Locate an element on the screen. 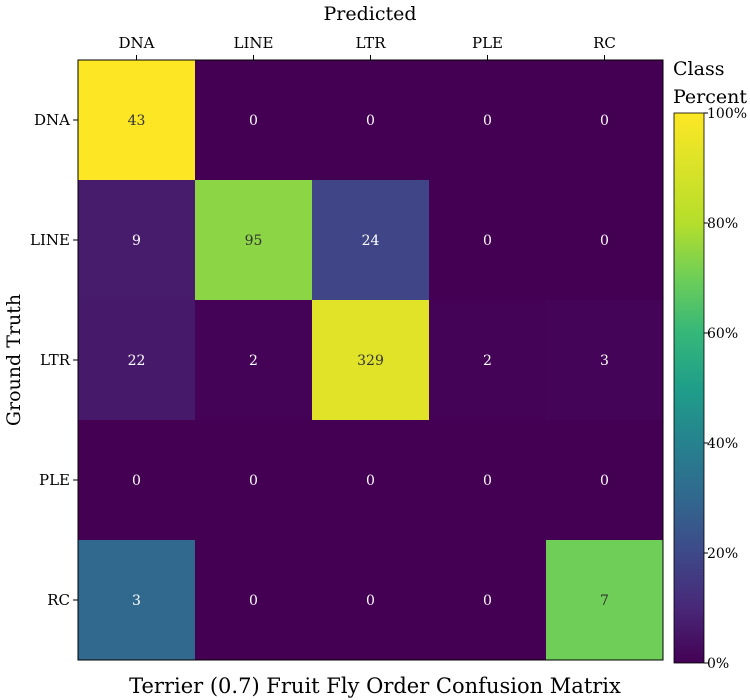 The height and width of the screenshot is (700, 750). y-tick-label: DNA is located at coordinates (52, 120).